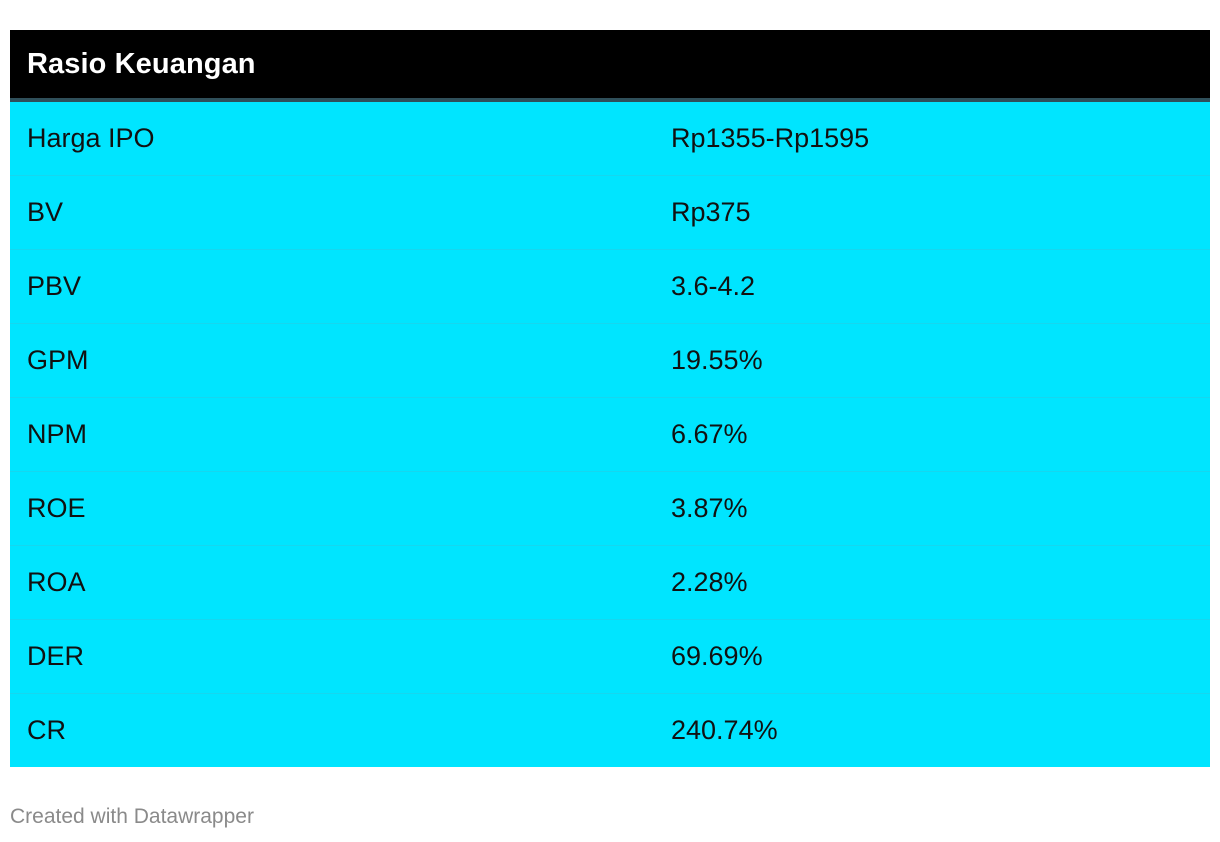 The height and width of the screenshot is (842, 1220). Describe the element at coordinates (709, 434) in the screenshot. I see `row-value: 6.67%` at that location.